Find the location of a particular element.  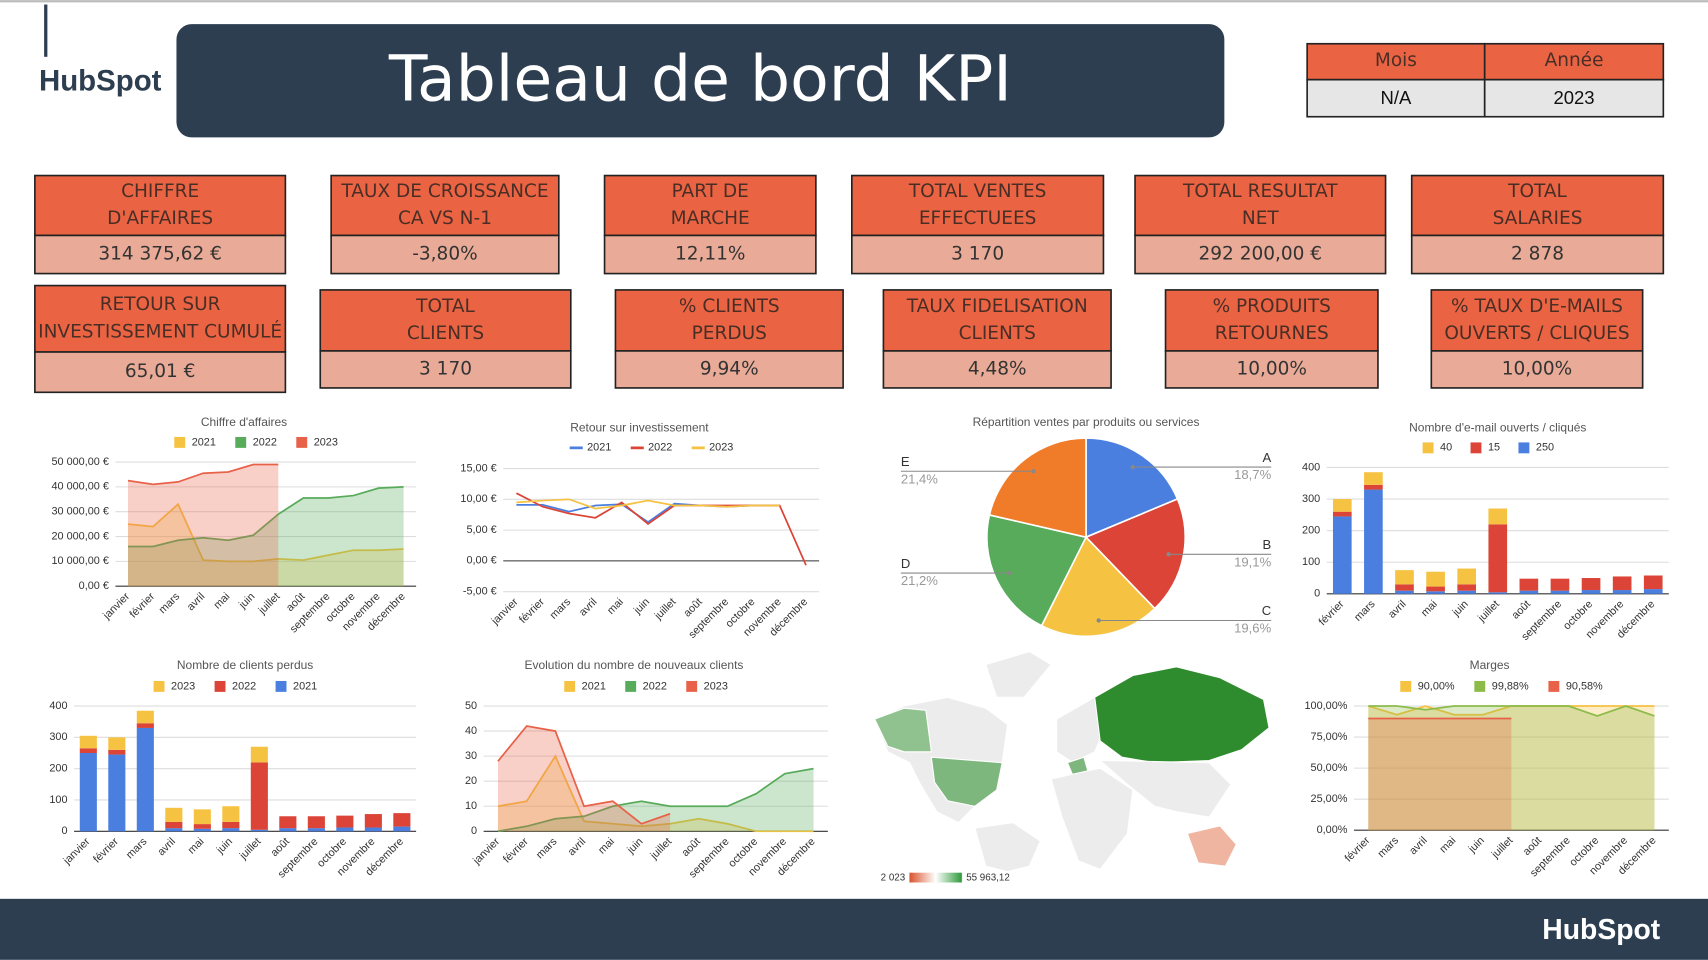

kpi-value: 65,01 € is located at coordinates (160, 371).